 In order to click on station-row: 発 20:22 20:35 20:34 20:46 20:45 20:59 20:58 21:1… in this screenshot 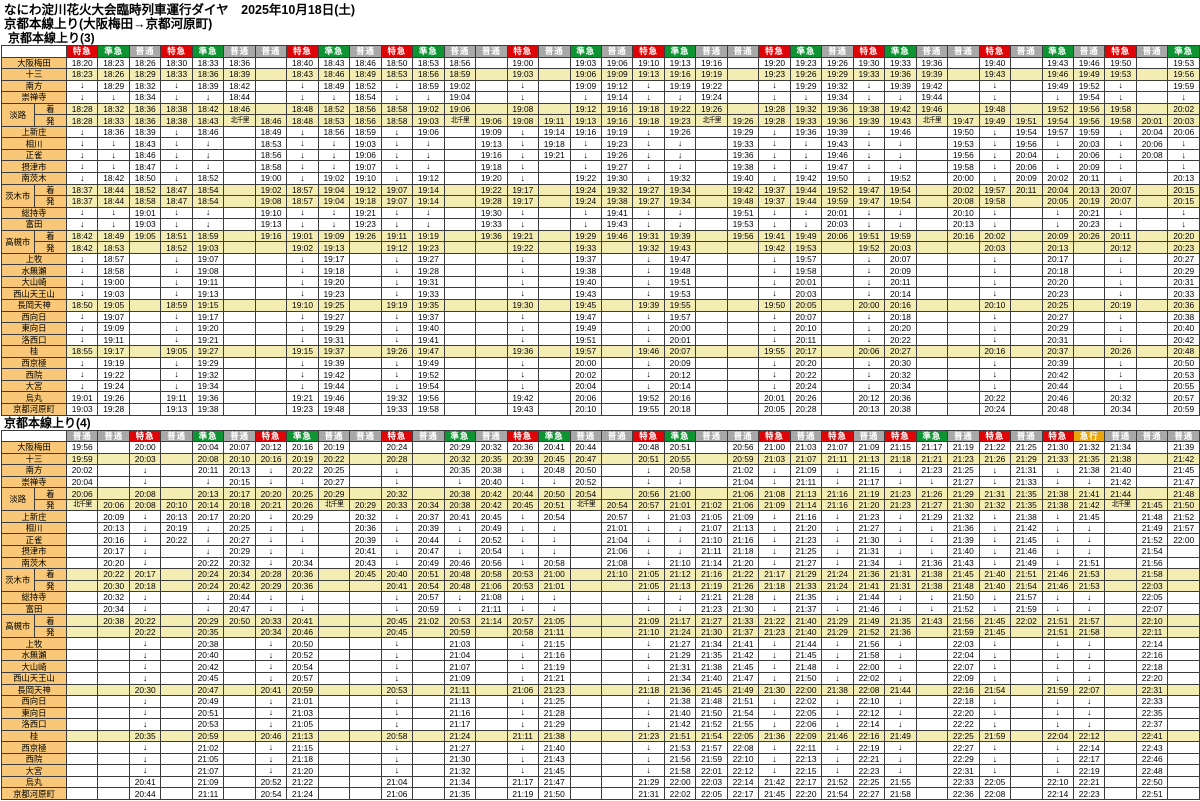, I will do `click(601, 632)`.